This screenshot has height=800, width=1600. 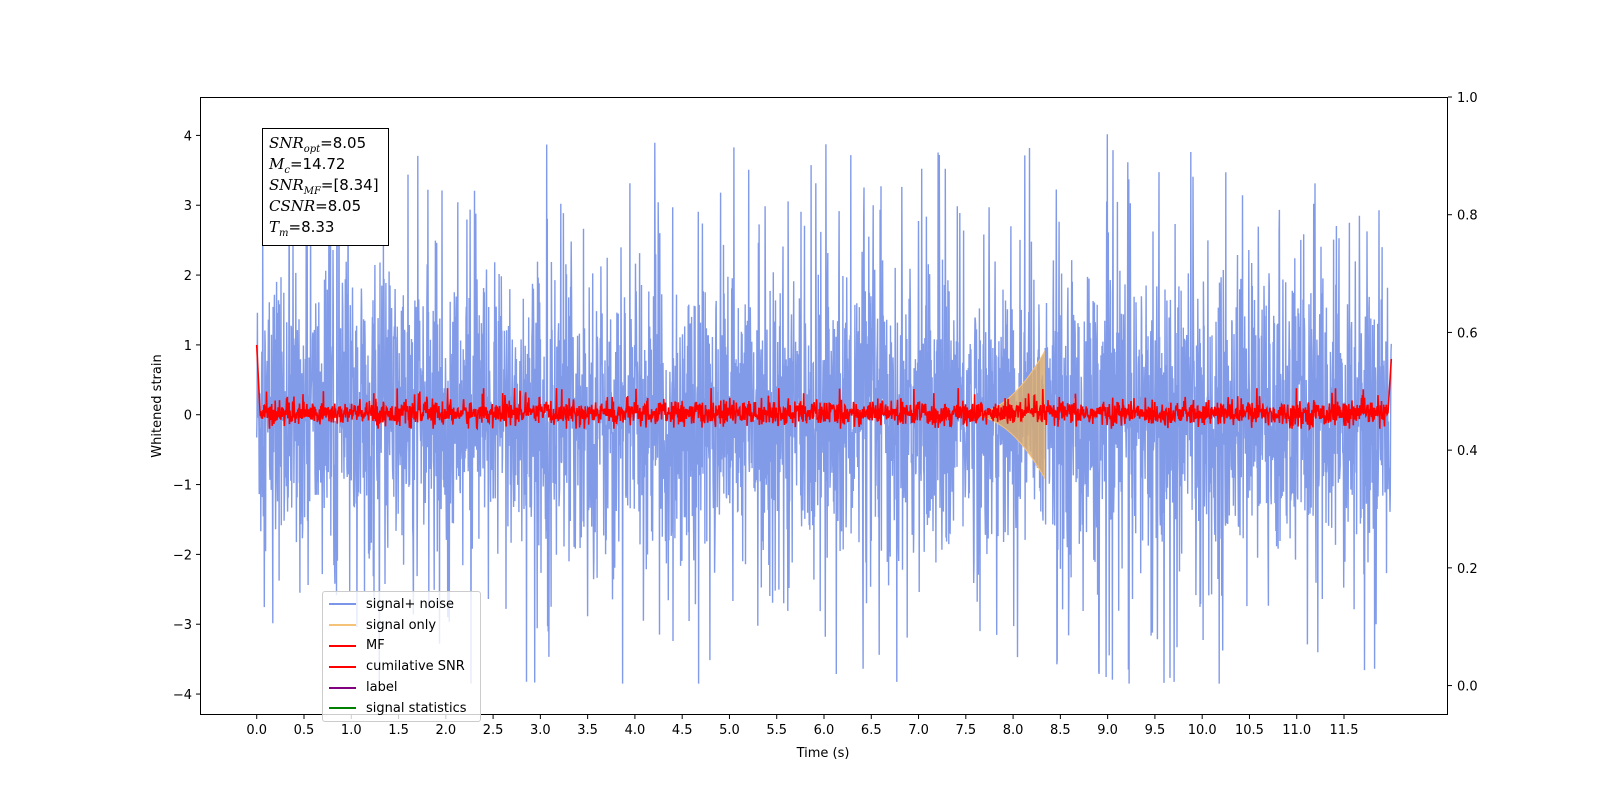 What do you see at coordinates (824, 387) in the screenshot?
I see `series-mf` at bounding box center [824, 387].